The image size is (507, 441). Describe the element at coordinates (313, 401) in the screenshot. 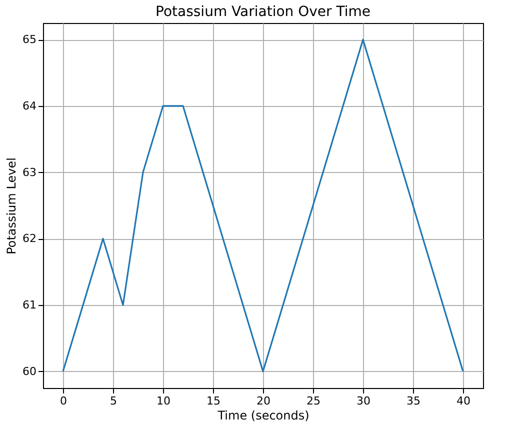

I see `x-tick-label: 25` at that location.